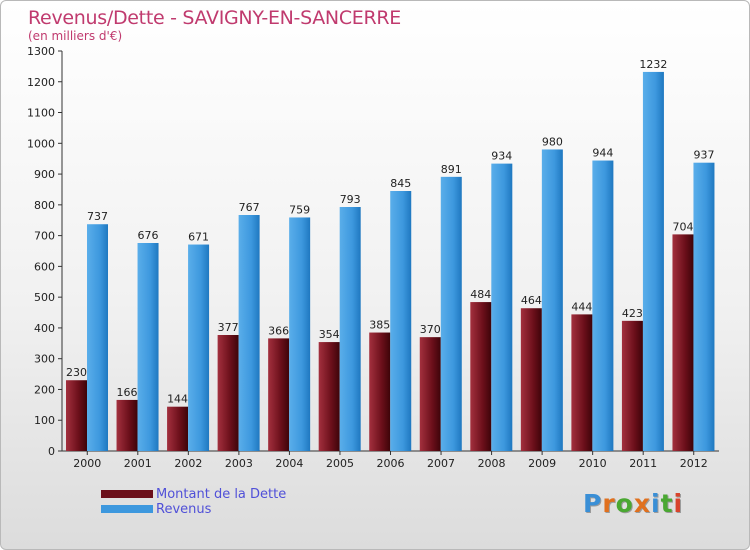 This screenshot has height=550, width=750. Describe the element at coordinates (41, 82) in the screenshot. I see `y-tick-label: 1200` at that location.